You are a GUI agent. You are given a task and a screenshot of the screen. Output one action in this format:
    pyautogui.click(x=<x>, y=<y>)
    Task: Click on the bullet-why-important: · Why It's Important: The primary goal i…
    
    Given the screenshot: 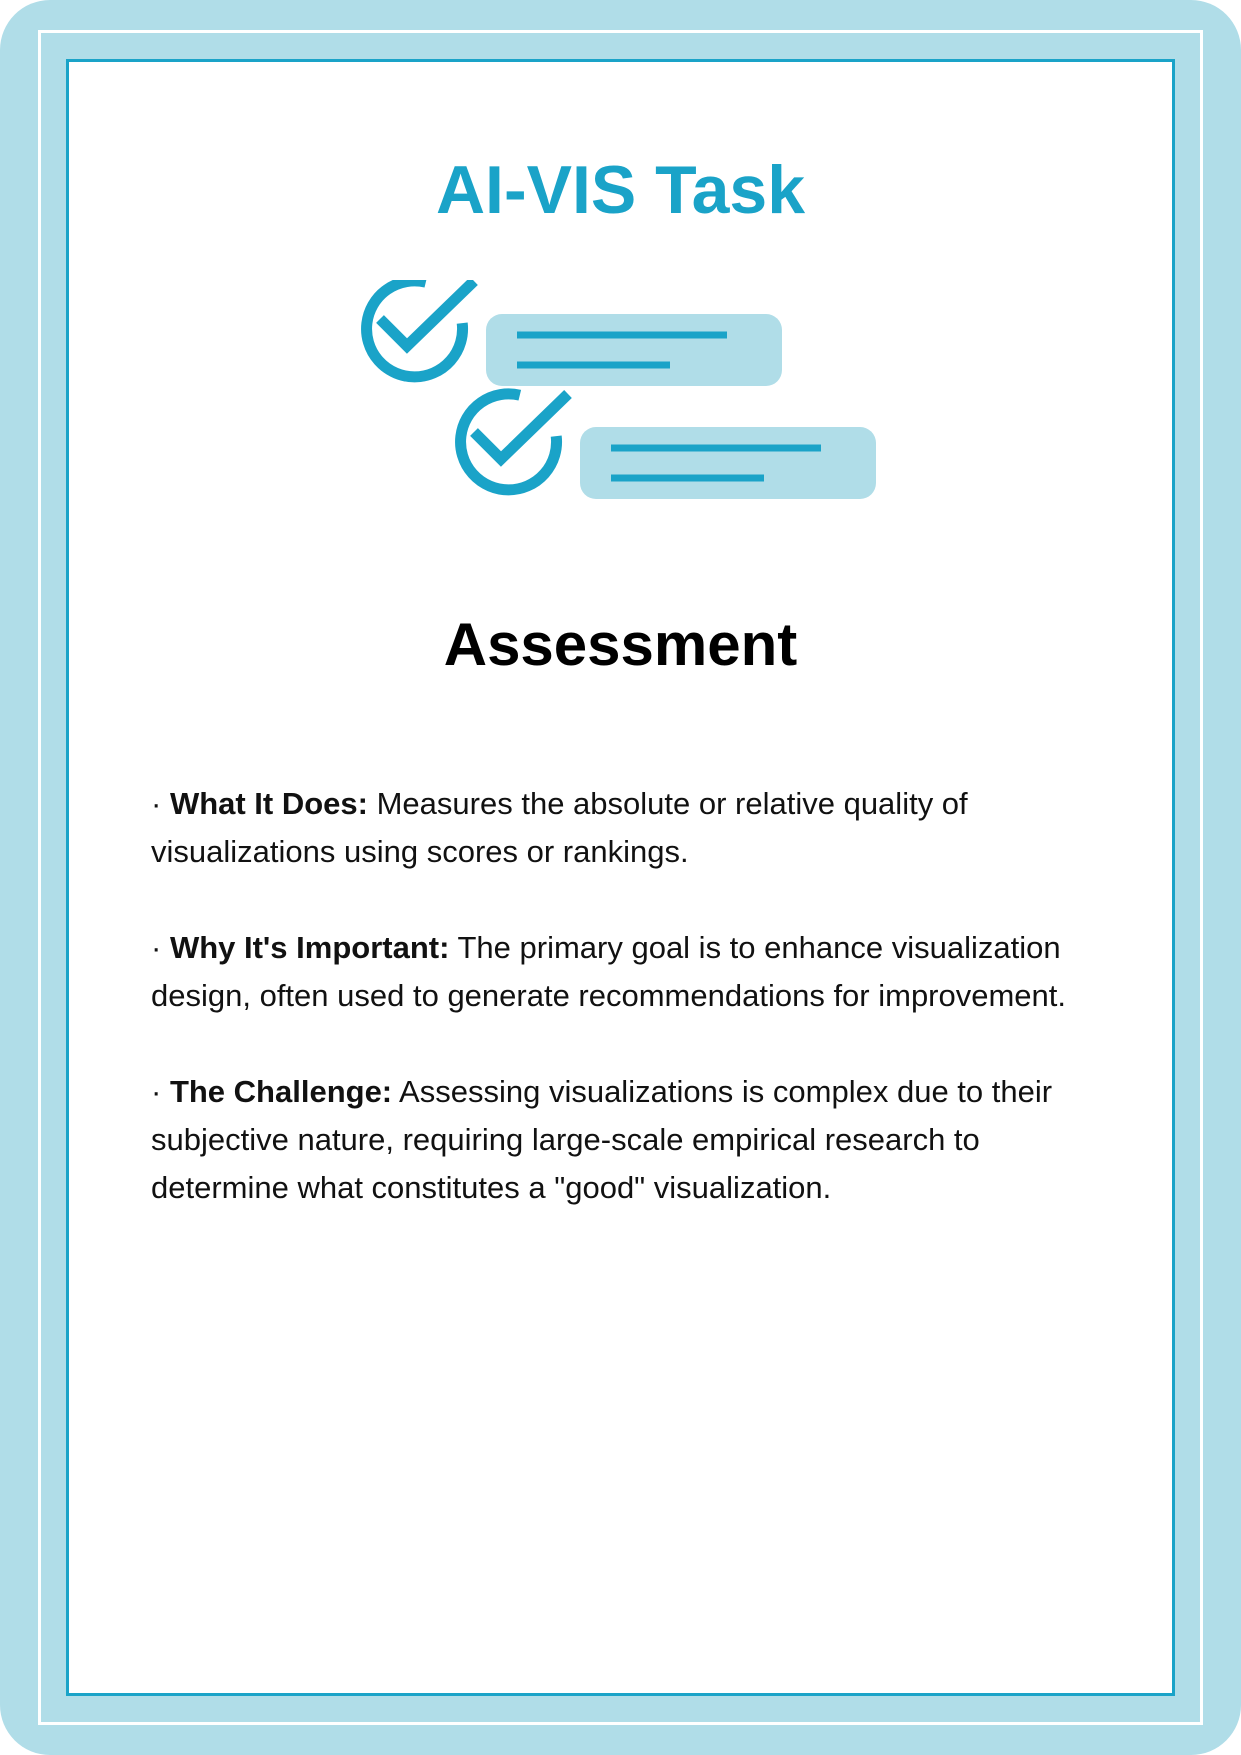 What is the action you would take?
    pyautogui.click(x=626, y=972)
    